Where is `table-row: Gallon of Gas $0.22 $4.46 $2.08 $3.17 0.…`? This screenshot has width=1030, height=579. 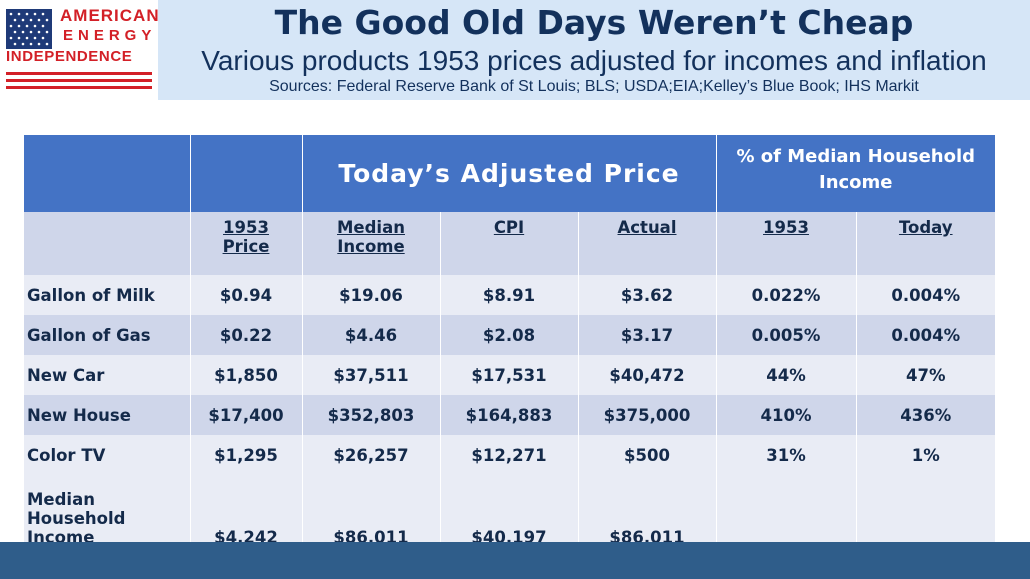 table-row: Gallon of Gas $0.22 $4.46 $2.08 $3.17 0.… is located at coordinates (510, 335).